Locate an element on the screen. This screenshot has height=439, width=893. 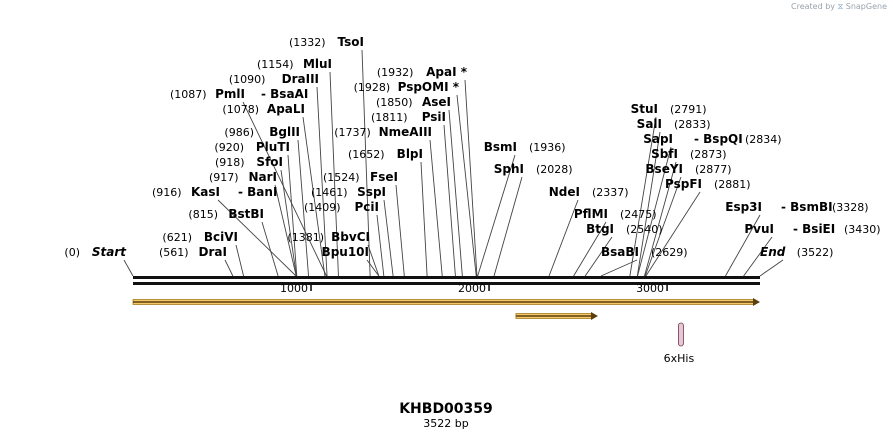
site-name: PflMI is located at coordinates (591, 214).